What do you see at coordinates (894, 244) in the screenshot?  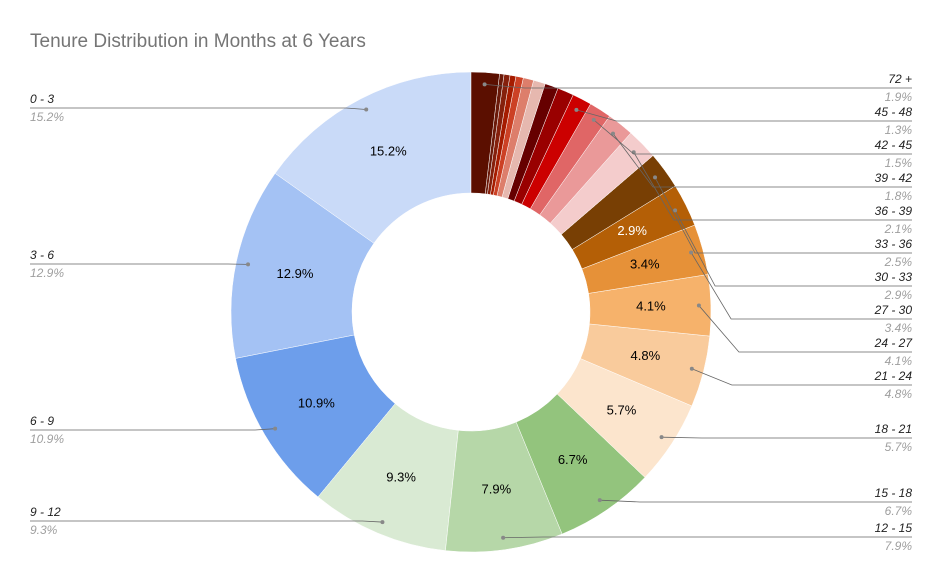 I see `legend-name: 33 - 36` at bounding box center [894, 244].